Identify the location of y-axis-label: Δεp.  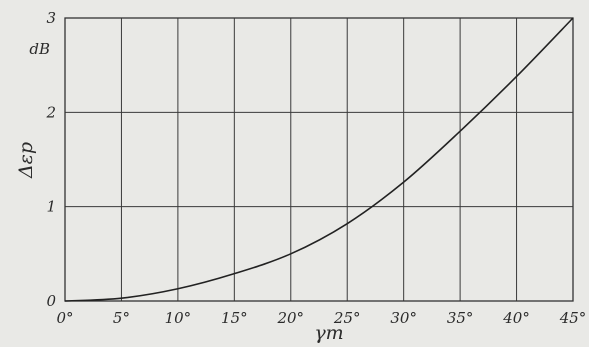
(26, 160).